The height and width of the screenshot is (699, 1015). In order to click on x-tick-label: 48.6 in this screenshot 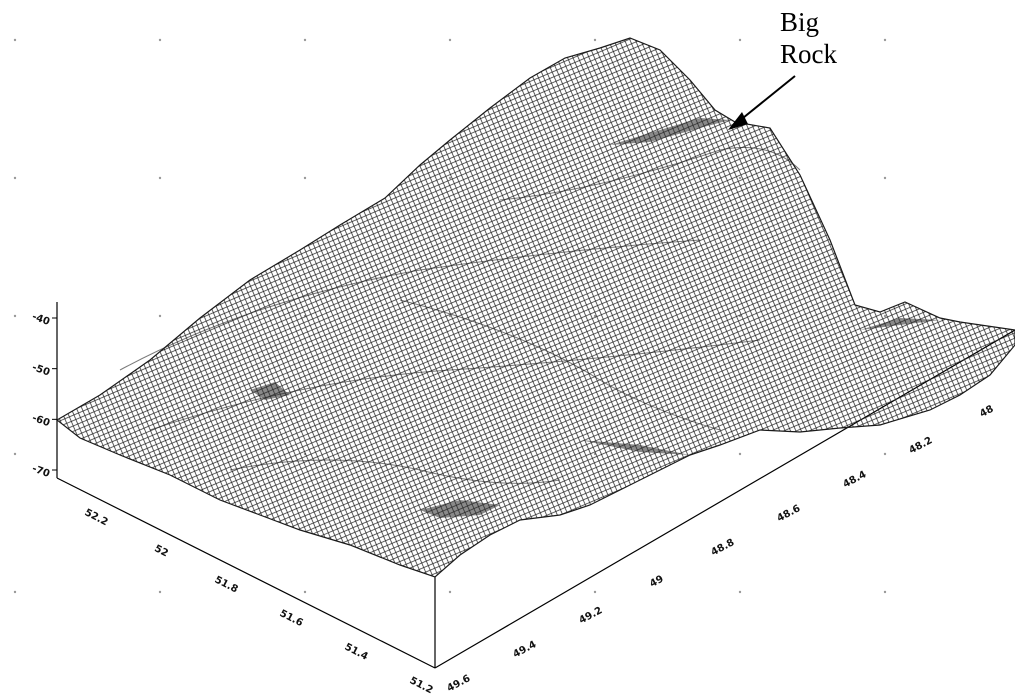, I will do `click(788, 513)`.